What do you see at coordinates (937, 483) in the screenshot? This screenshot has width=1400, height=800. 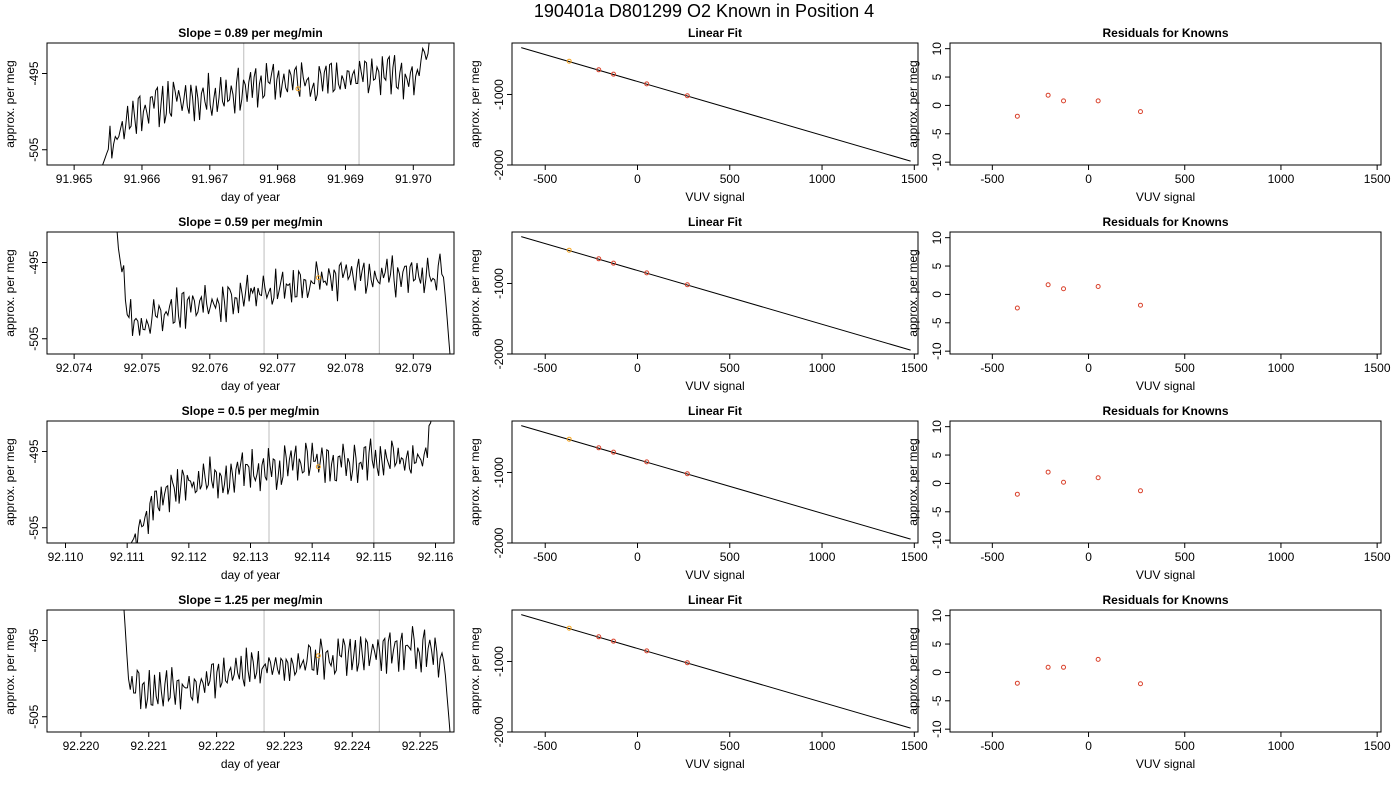 I see `y-tick-label: 0` at bounding box center [937, 483].